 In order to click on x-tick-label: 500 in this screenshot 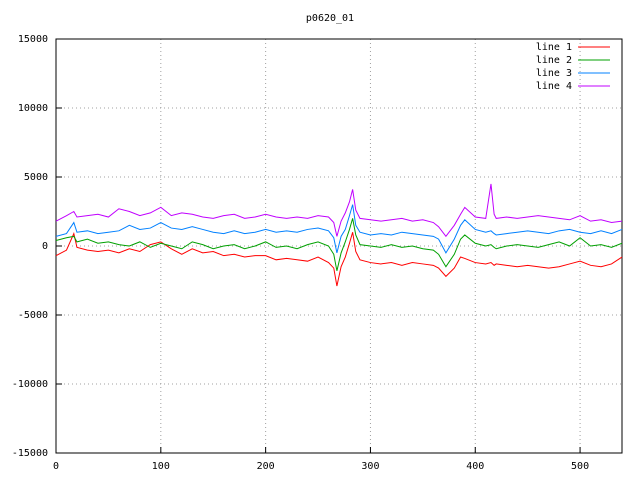, I will do `click(580, 466)`.